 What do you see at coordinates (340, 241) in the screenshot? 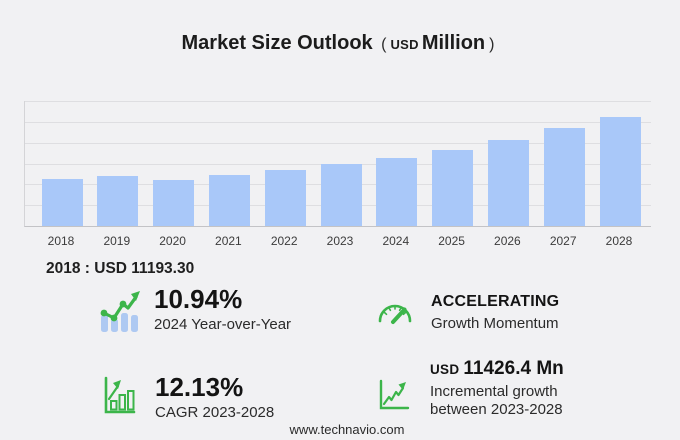
I see `x-label-2023: 2023` at bounding box center [340, 241].